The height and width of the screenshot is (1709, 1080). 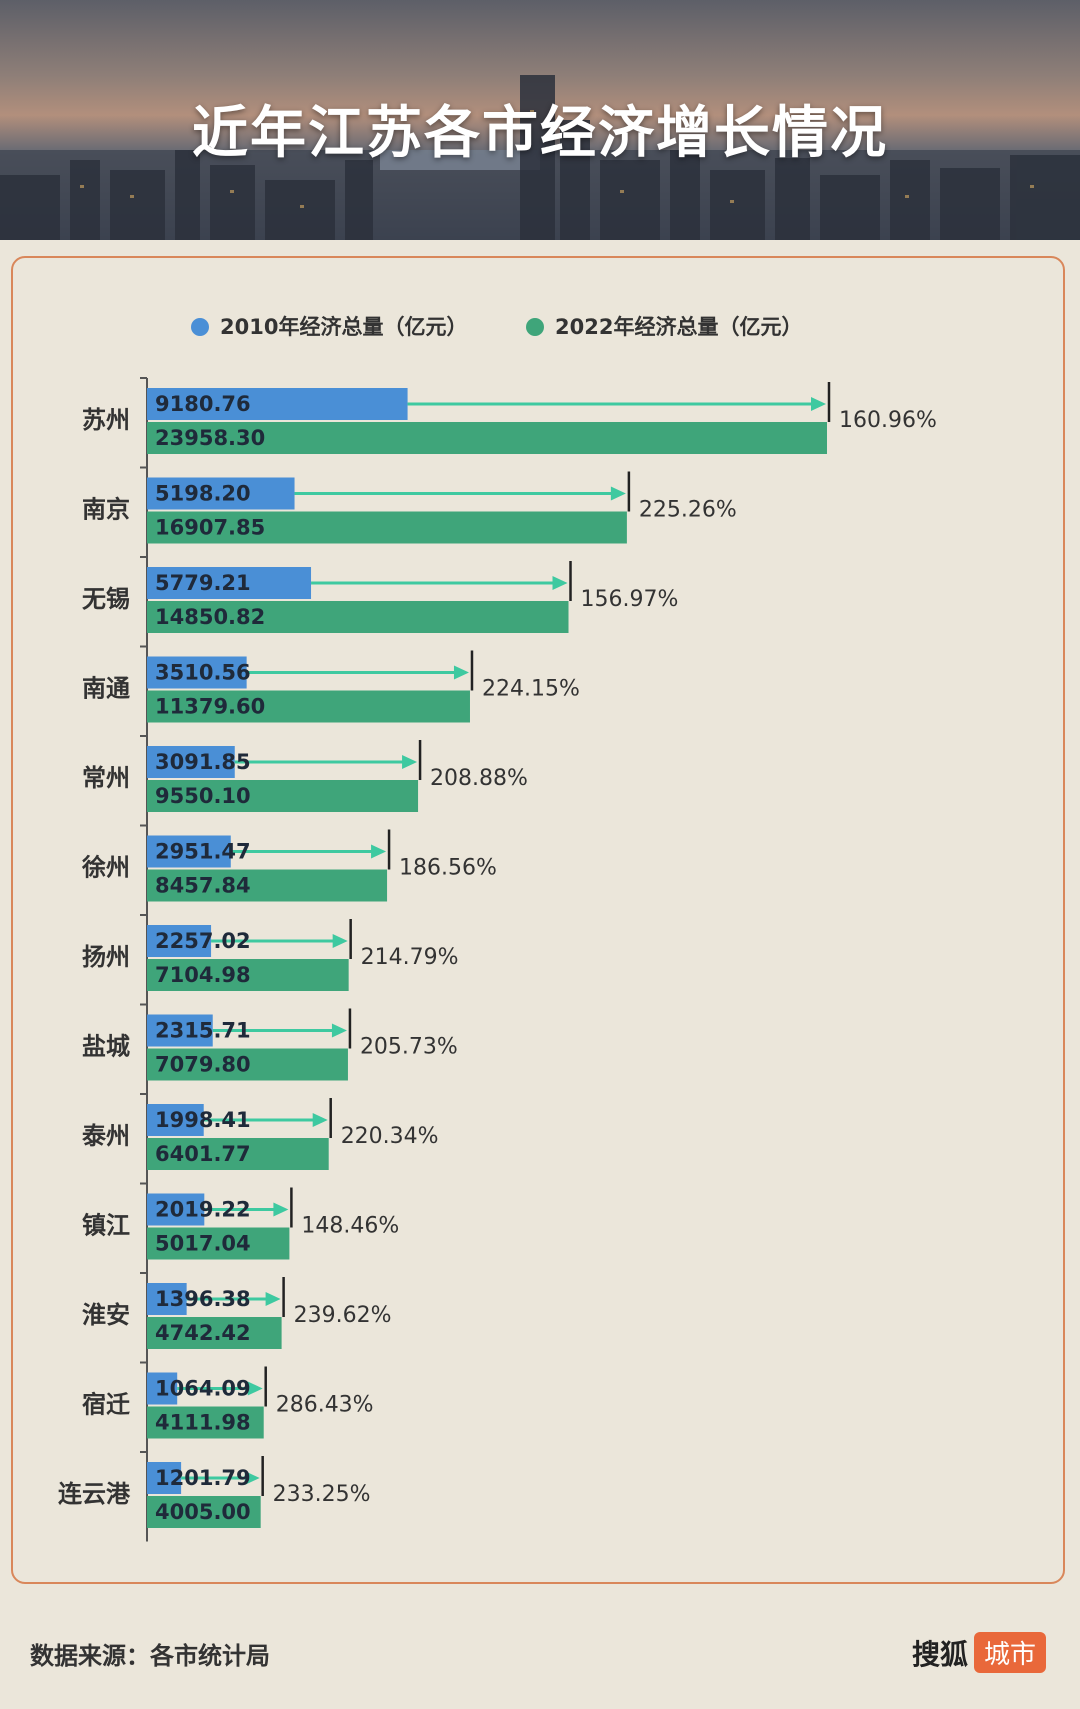 What do you see at coordinates (203, 1389) in the screenshot?
I see `bar-value-label-2010: 1064.09` at bounding box center [203, 1389].